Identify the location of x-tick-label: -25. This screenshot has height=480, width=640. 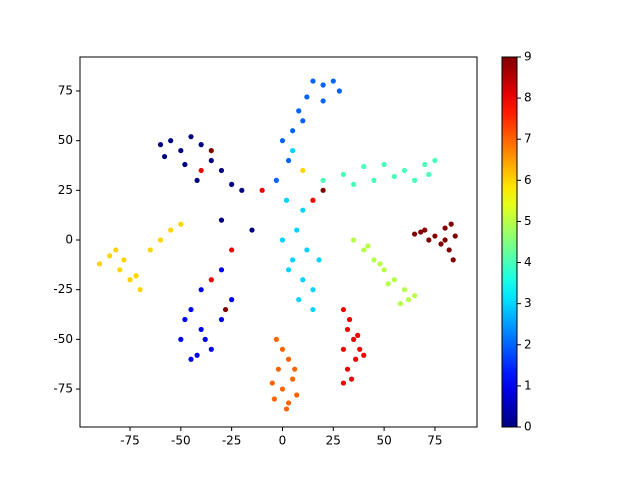
(232, 441).